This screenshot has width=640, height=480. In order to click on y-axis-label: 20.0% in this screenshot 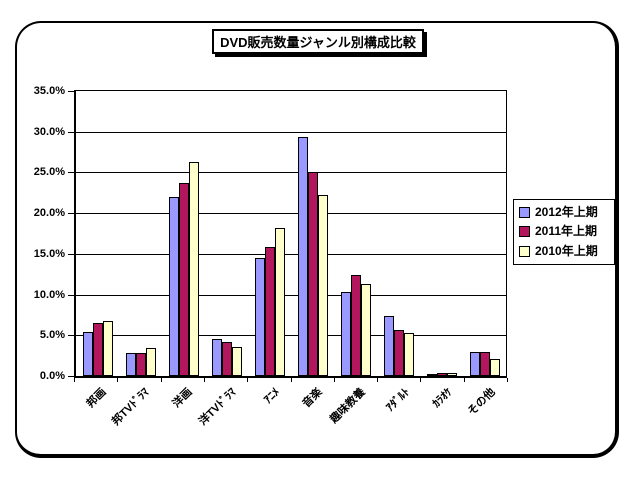, I will do `click(49, 213)`.